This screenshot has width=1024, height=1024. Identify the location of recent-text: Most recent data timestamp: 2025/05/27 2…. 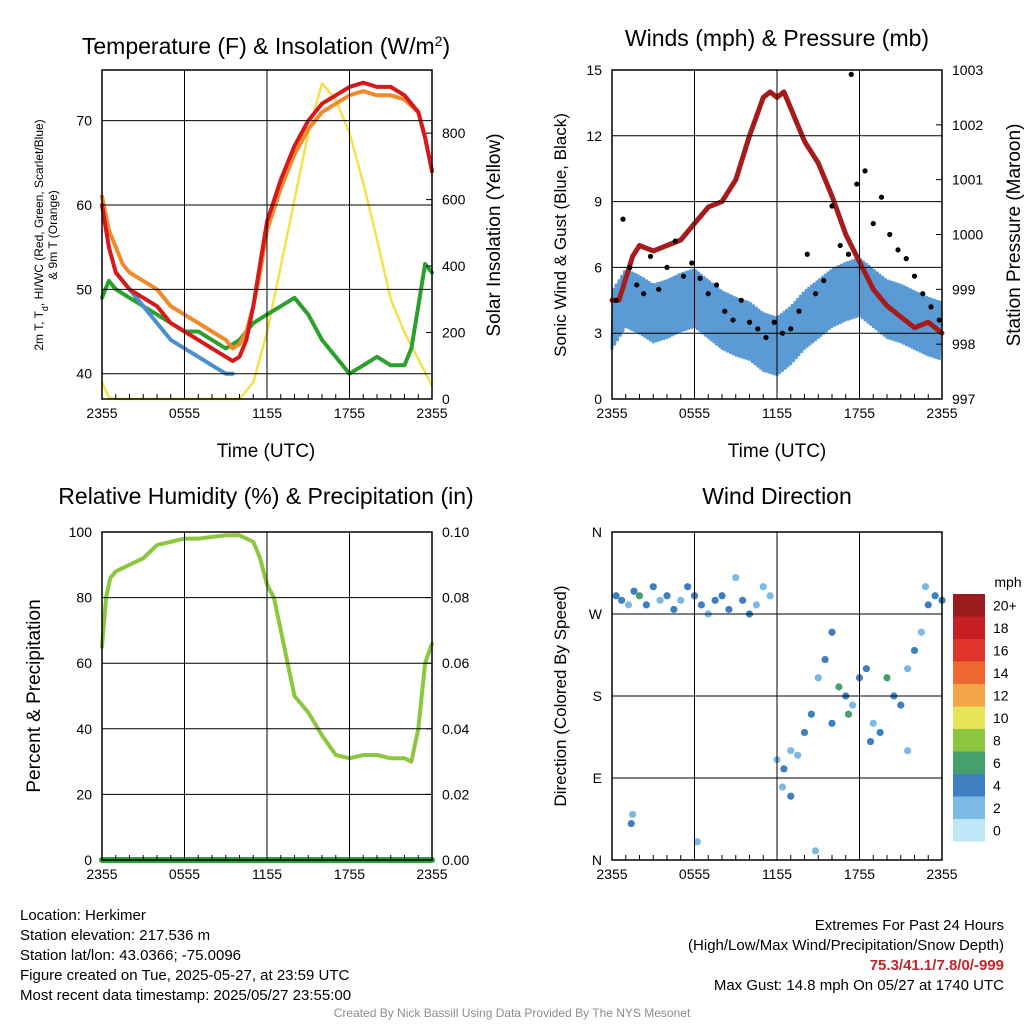
(186, 995).